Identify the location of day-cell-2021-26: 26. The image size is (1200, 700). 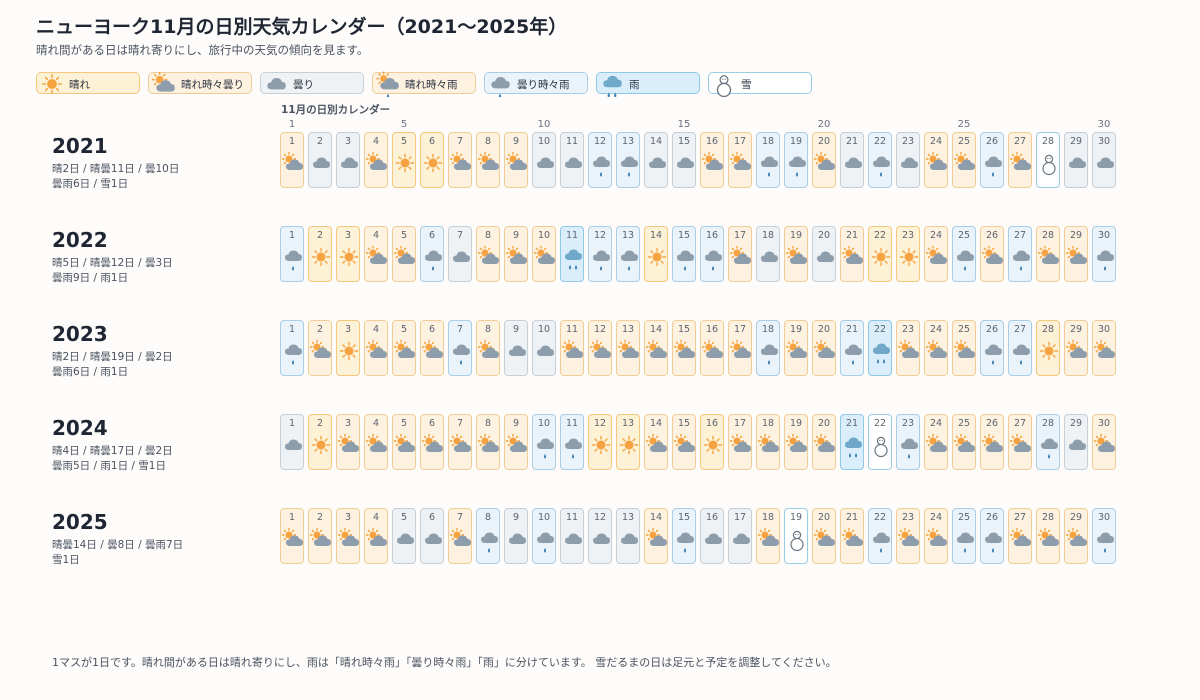
(992, 160).